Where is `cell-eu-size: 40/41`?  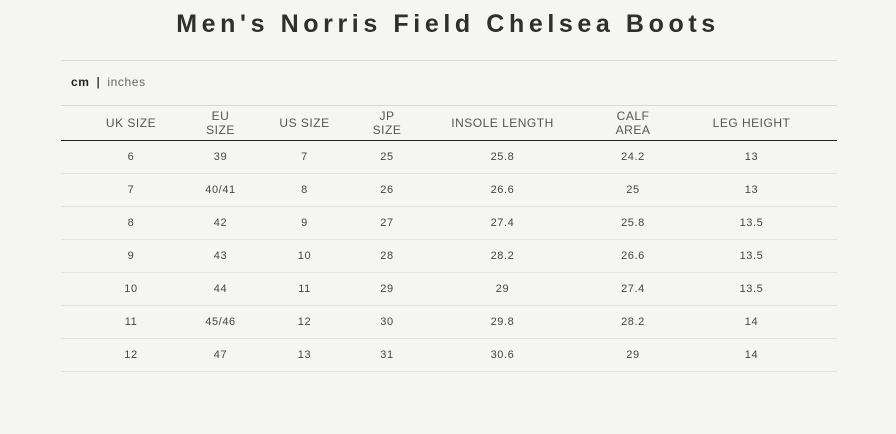
cell-eu-size: 40/41 is located at coordinates (220, 190).